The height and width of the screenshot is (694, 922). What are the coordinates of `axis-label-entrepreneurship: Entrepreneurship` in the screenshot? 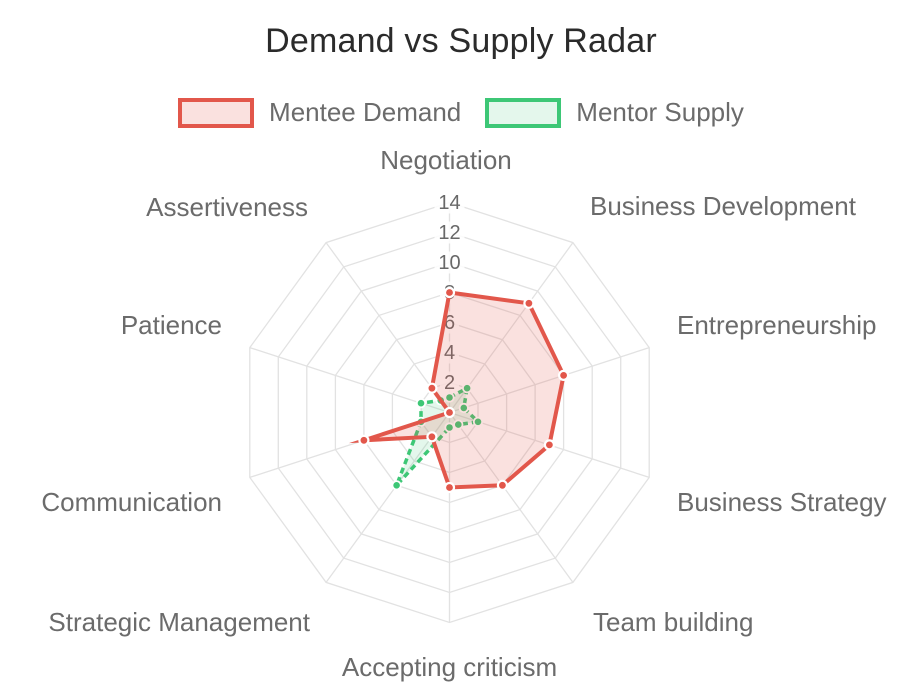 It's located at (776, 325).